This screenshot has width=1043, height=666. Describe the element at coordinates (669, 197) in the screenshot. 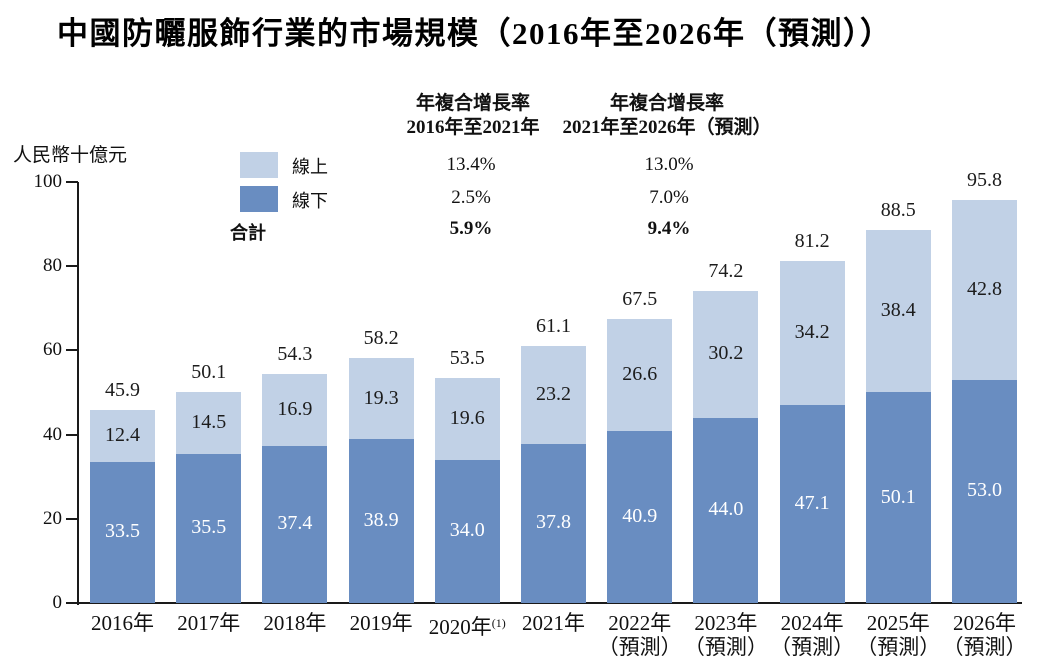

I see `cagr-offline-2021-2026: 7.0%` at that location.